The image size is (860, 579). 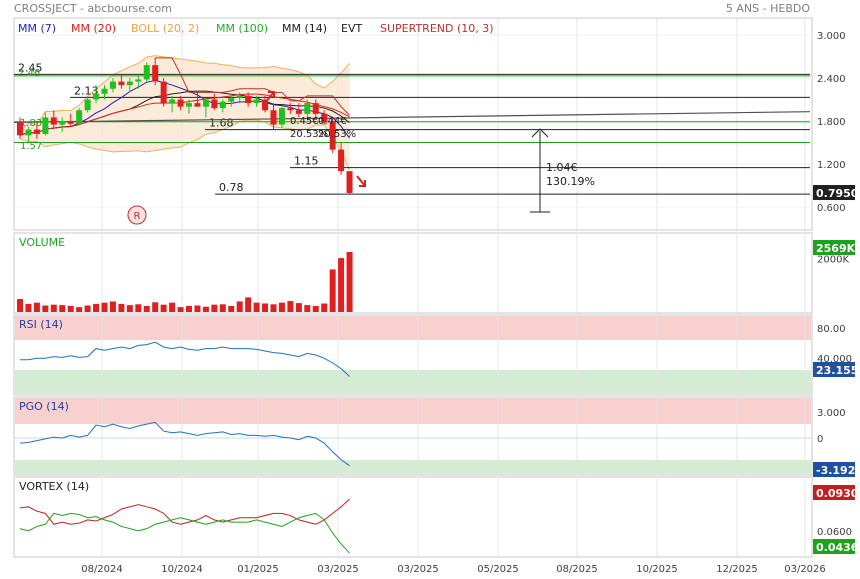 I want to click on level-label: 0.78, so click(x=231, y=187).